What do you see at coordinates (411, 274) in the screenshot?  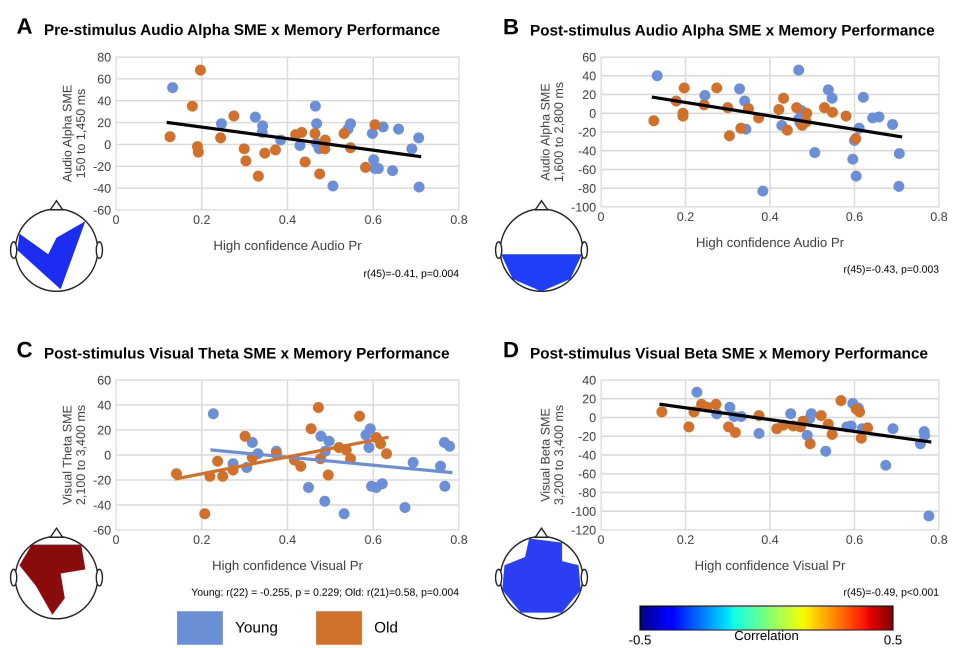 I see `text: r(45)=-0.41, p=0.004` at bounding box center [411, 274].